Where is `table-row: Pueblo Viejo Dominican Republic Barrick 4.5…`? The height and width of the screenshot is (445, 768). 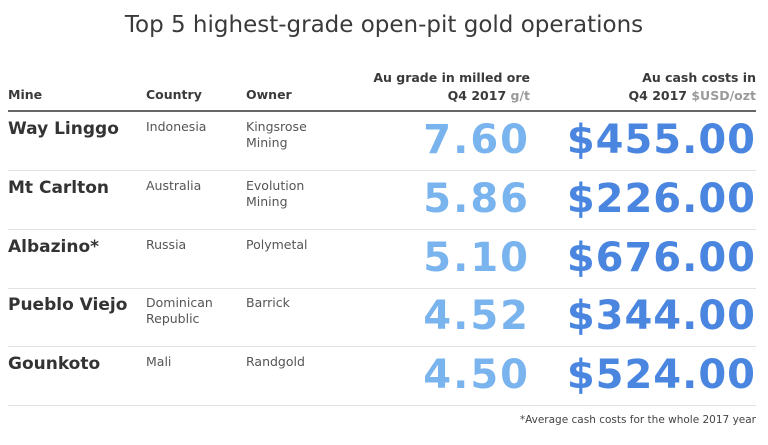
table-row: Pueblo Viejo Dominican Republic Barrick 4.5… is located at coordinates (382, 317).